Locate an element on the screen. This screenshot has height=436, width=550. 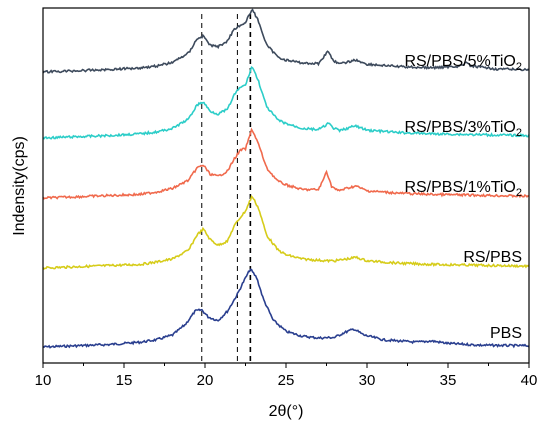
x-tick-label: 10 is located at coordinates (43, 380).